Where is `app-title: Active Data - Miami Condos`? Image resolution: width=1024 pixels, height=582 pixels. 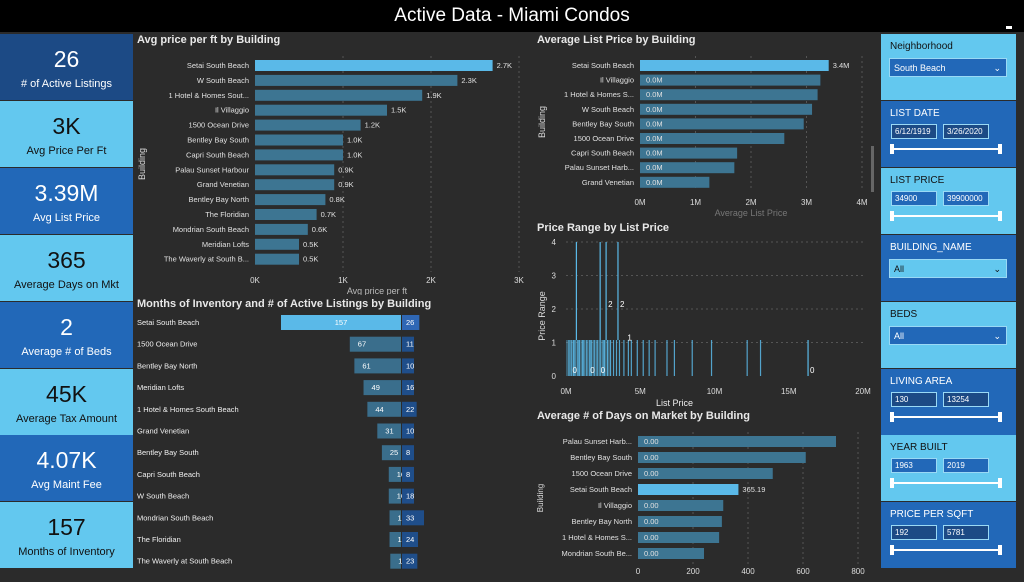
app-title: Active Data - Miami Condos is located at coordinates (512, 16).